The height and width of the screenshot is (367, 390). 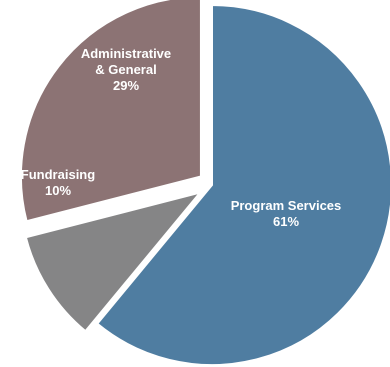 I want to click on slice-value-label: 61%, so click(x=286, y=221).